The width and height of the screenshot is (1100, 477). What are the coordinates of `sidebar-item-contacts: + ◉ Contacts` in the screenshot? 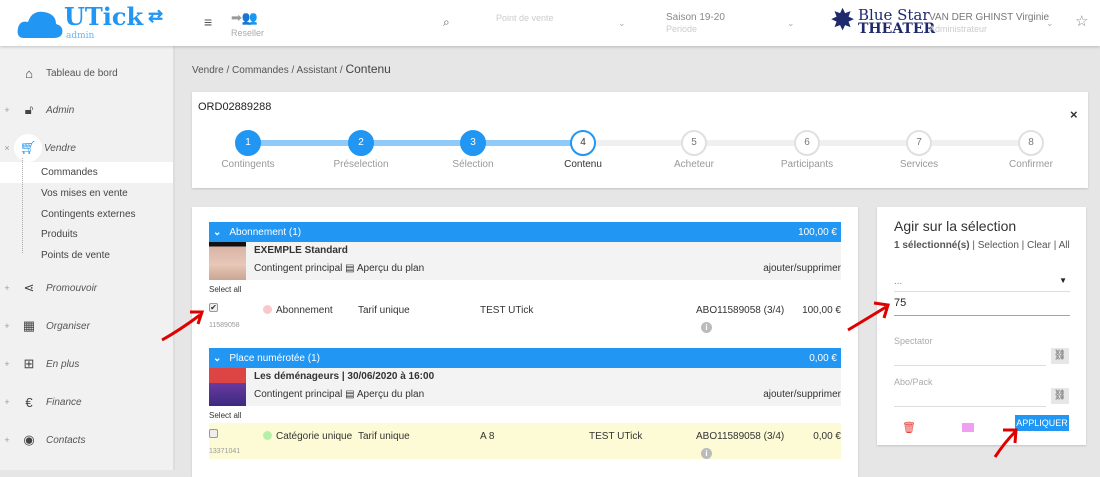 It's located at (86, 440).